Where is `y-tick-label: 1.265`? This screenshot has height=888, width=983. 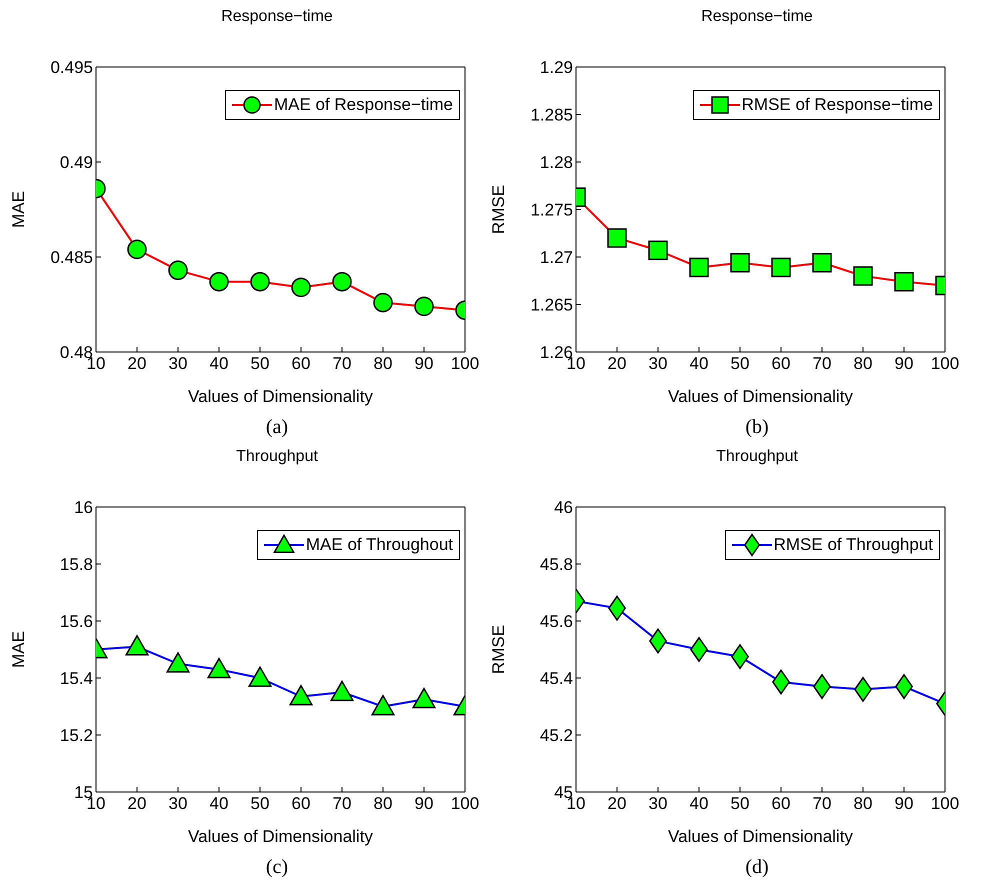 y-tick-label: 1.265 is located at coordinates (551, 305).